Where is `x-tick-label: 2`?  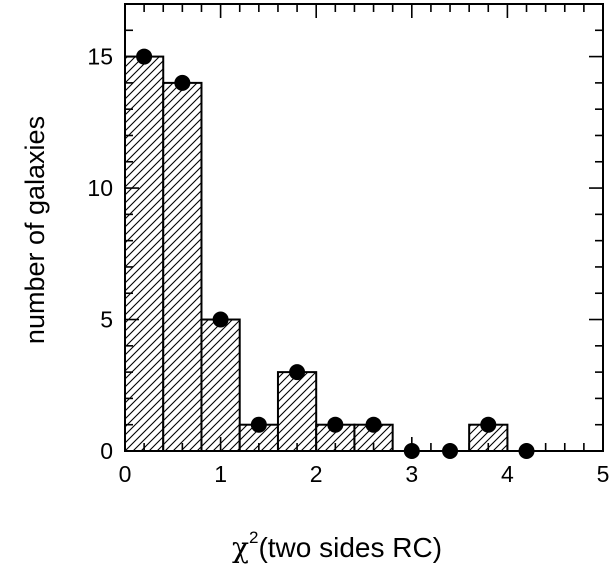
x-tick-label: 2 is located at coordinates (316, 474).